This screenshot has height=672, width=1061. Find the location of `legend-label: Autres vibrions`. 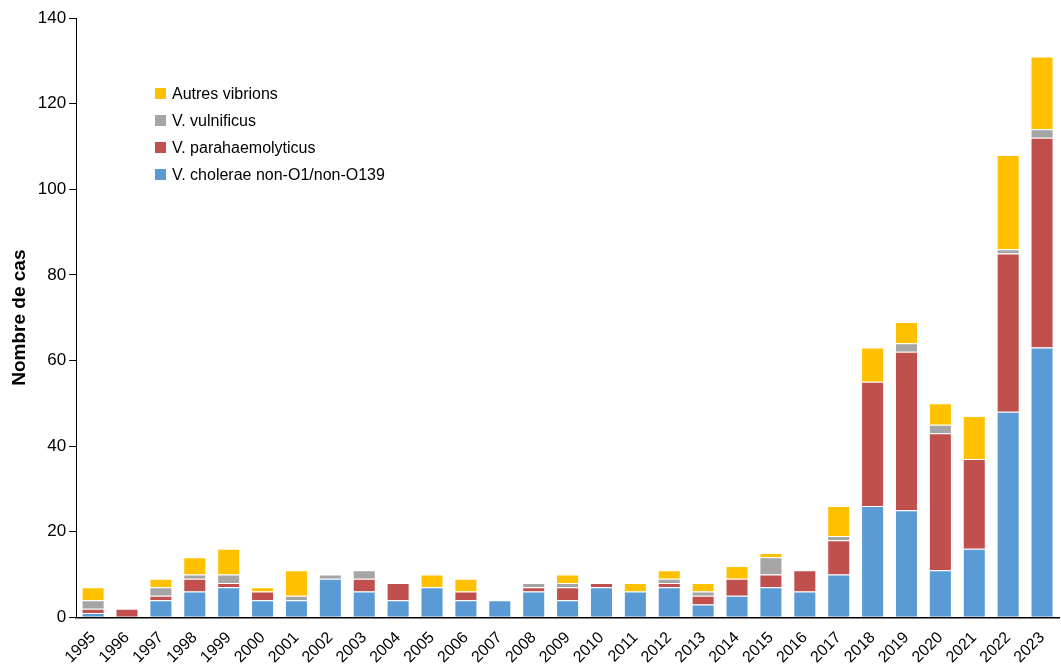

legend-label: Autres vibrions is located at coordinates (225, 93).